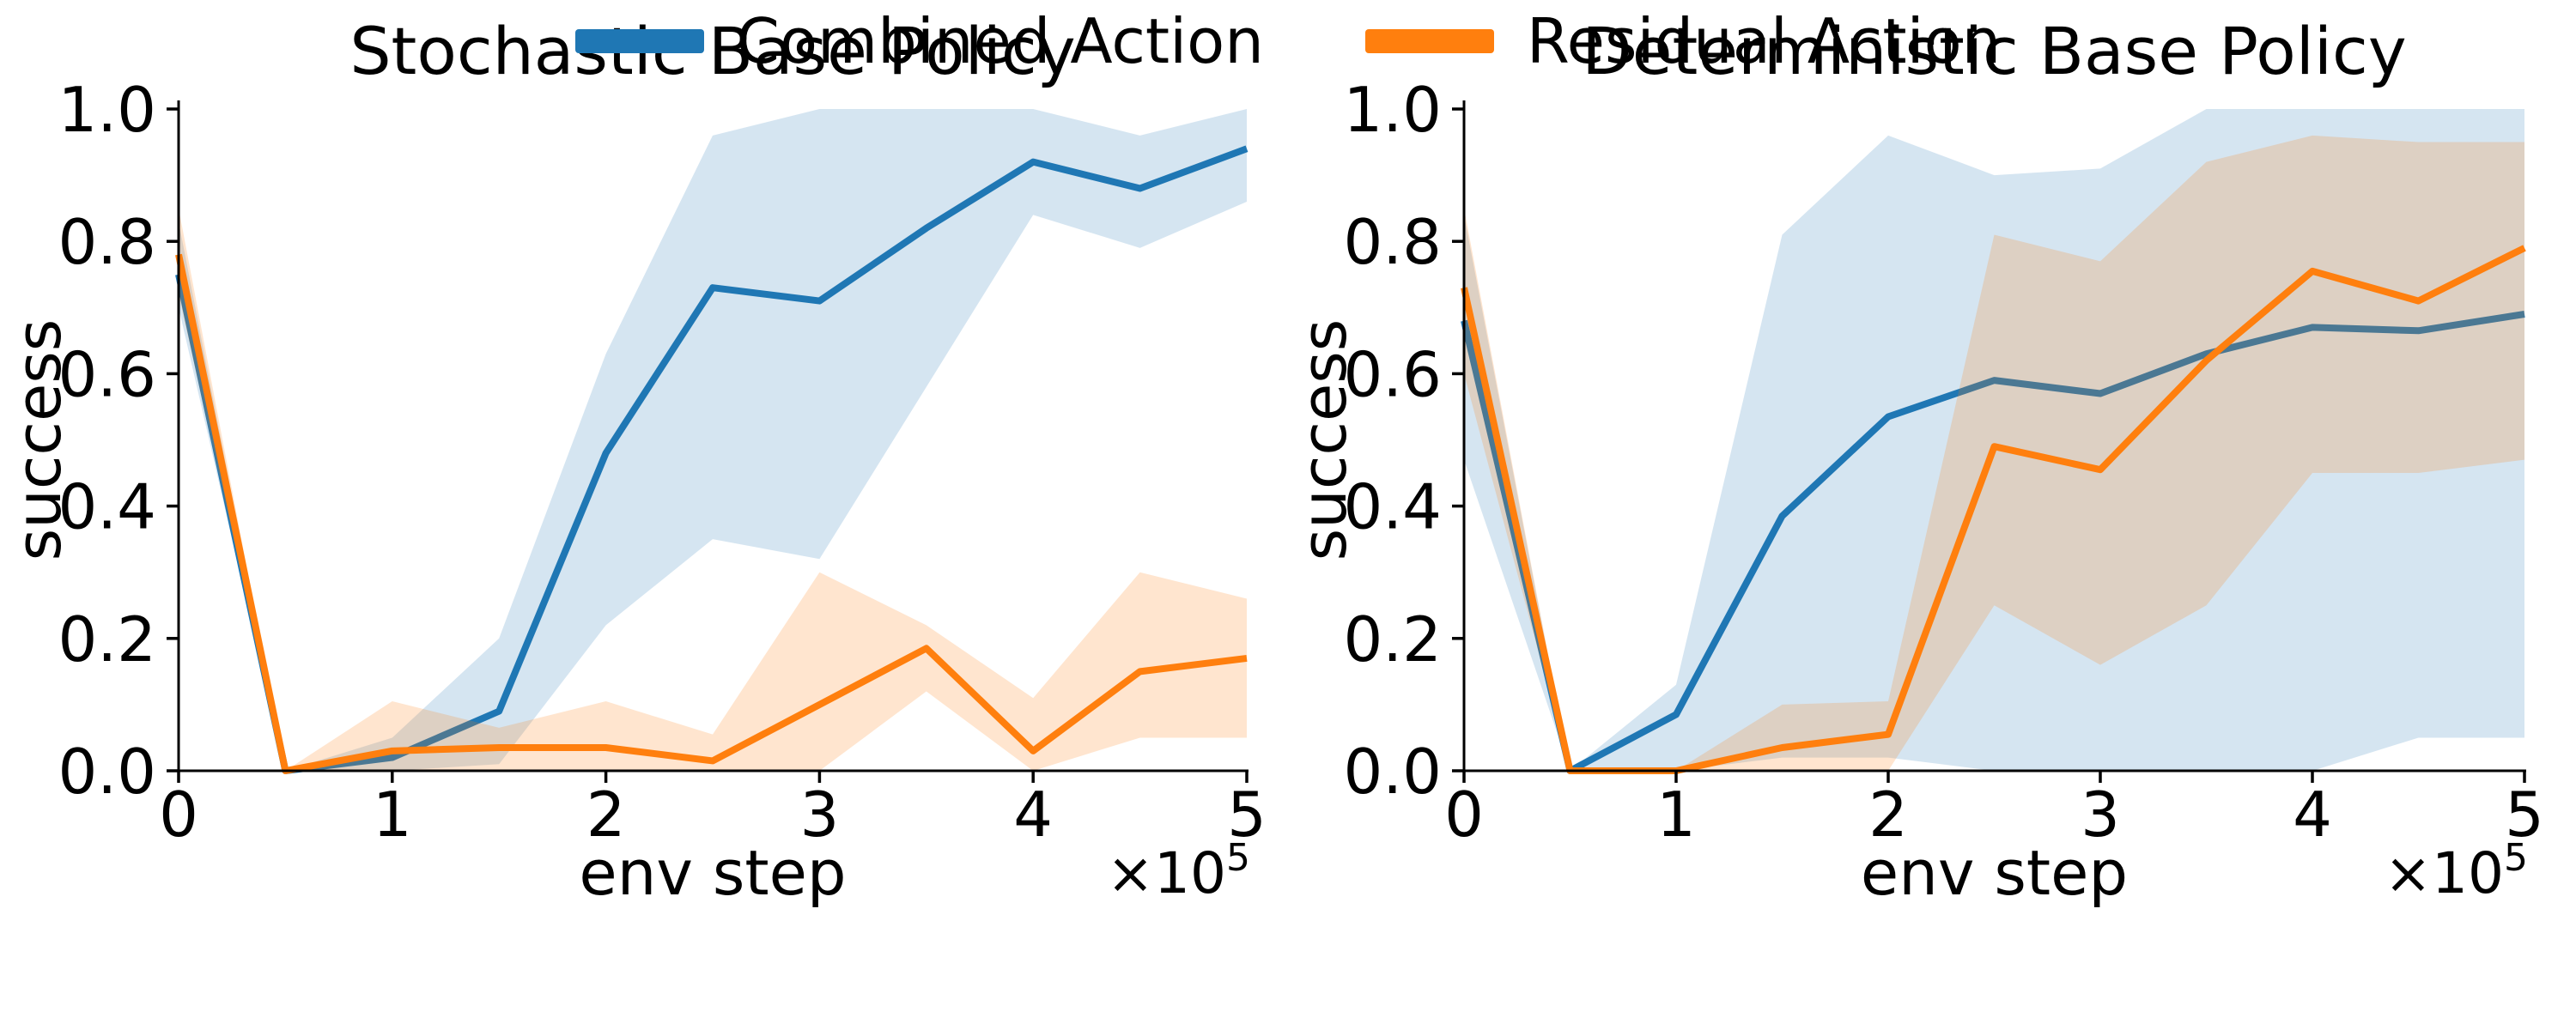  Describe the element at coordinates (1000, 41) in the screenshot. I see `legend-label-combined-action: Combined Action` at that location.